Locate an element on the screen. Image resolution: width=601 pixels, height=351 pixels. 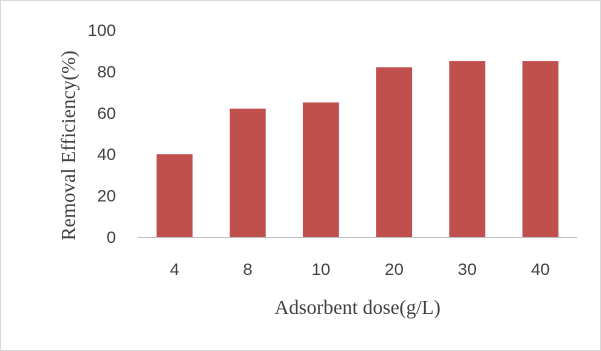
x-axis-title: Adsorbent dose(g/L) is located at coordinates (357, 308).